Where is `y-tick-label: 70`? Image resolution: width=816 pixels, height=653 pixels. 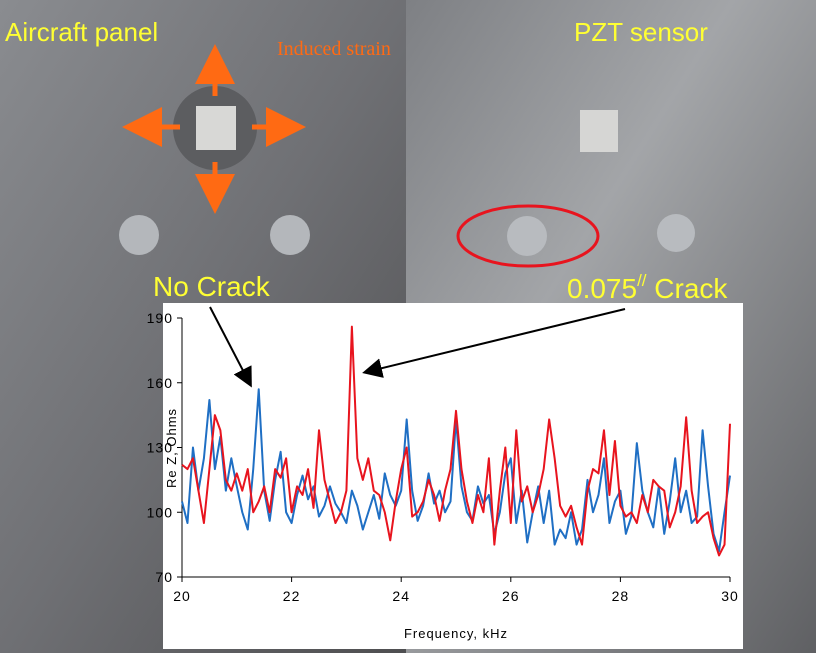 y-tick-label: 70 is located at coordinates (164, 577).